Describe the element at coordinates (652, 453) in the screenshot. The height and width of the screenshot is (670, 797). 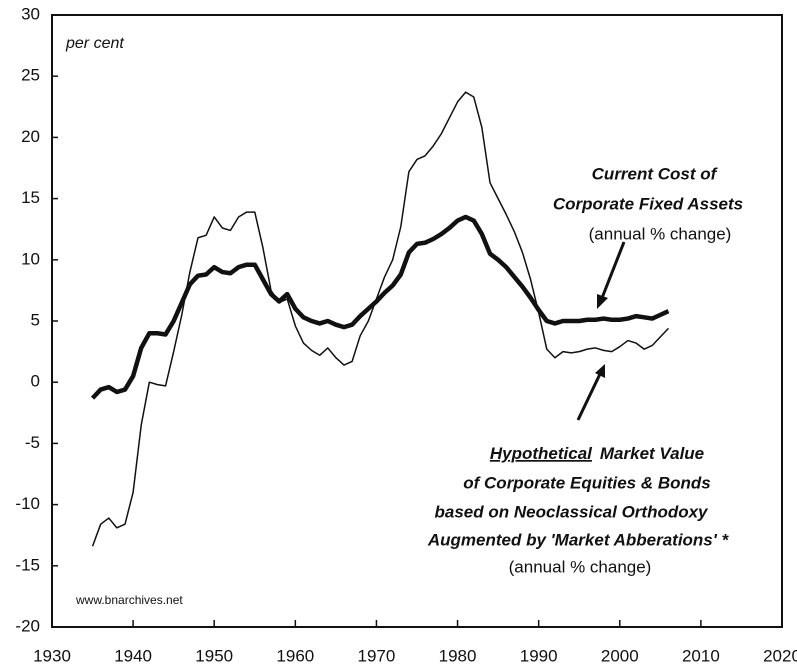
I see `annotation-text: Market Value` at that location.